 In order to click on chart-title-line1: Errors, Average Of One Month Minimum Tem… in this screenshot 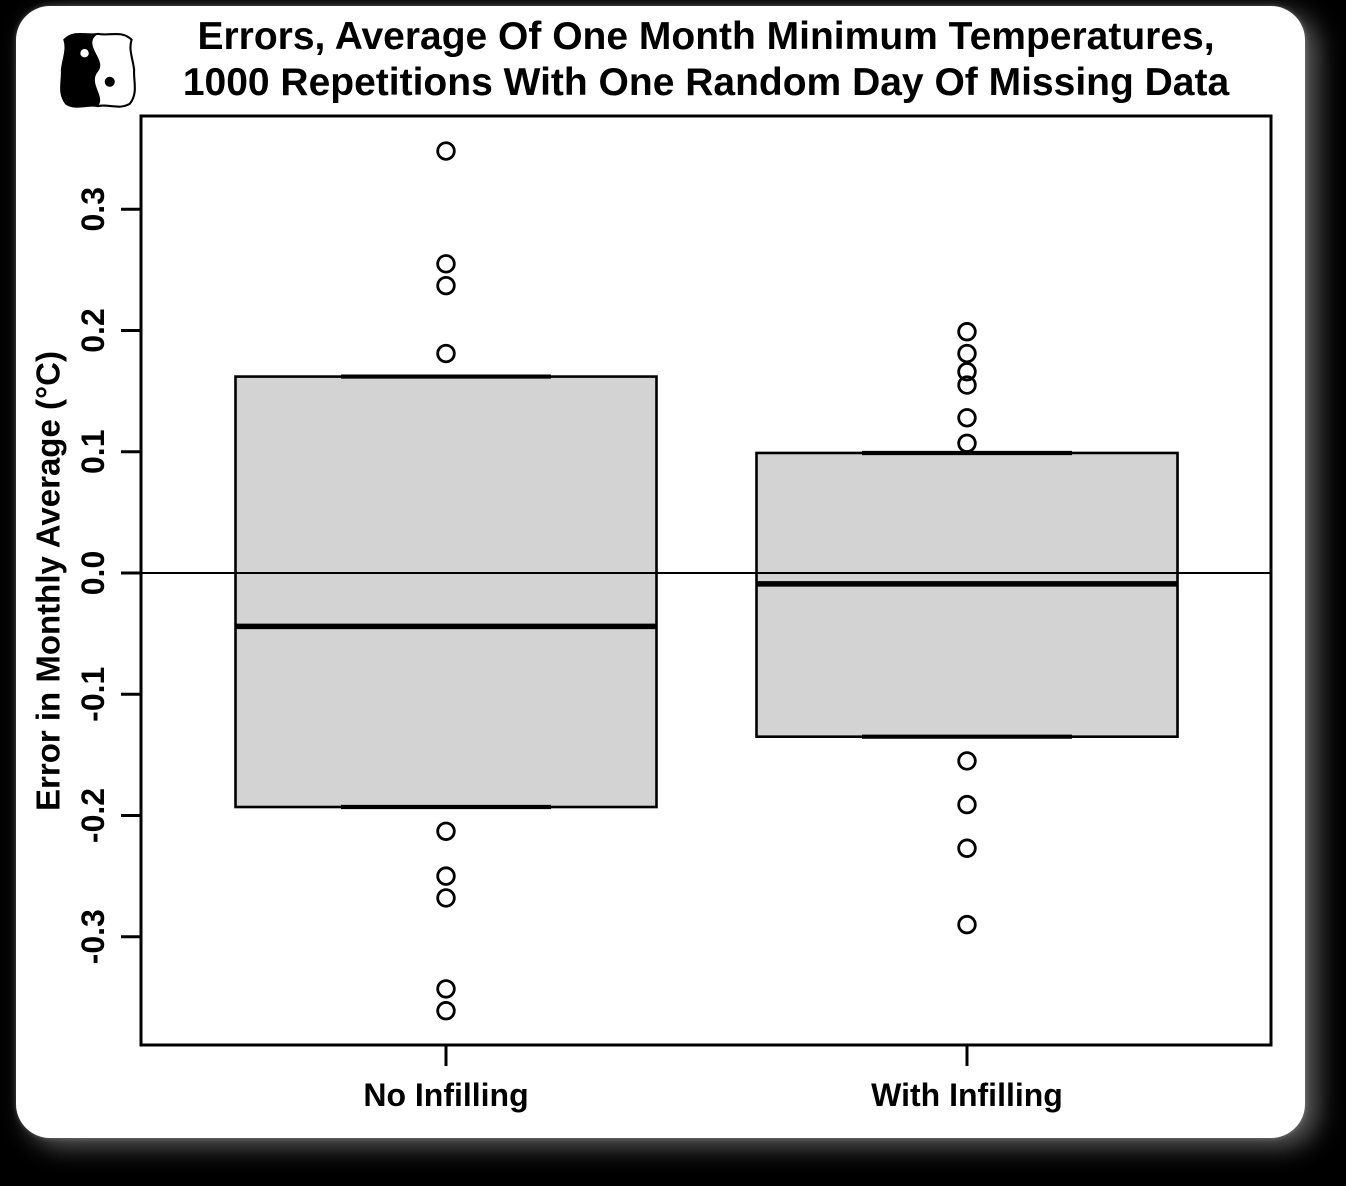, I will do `click(706, 36)`.